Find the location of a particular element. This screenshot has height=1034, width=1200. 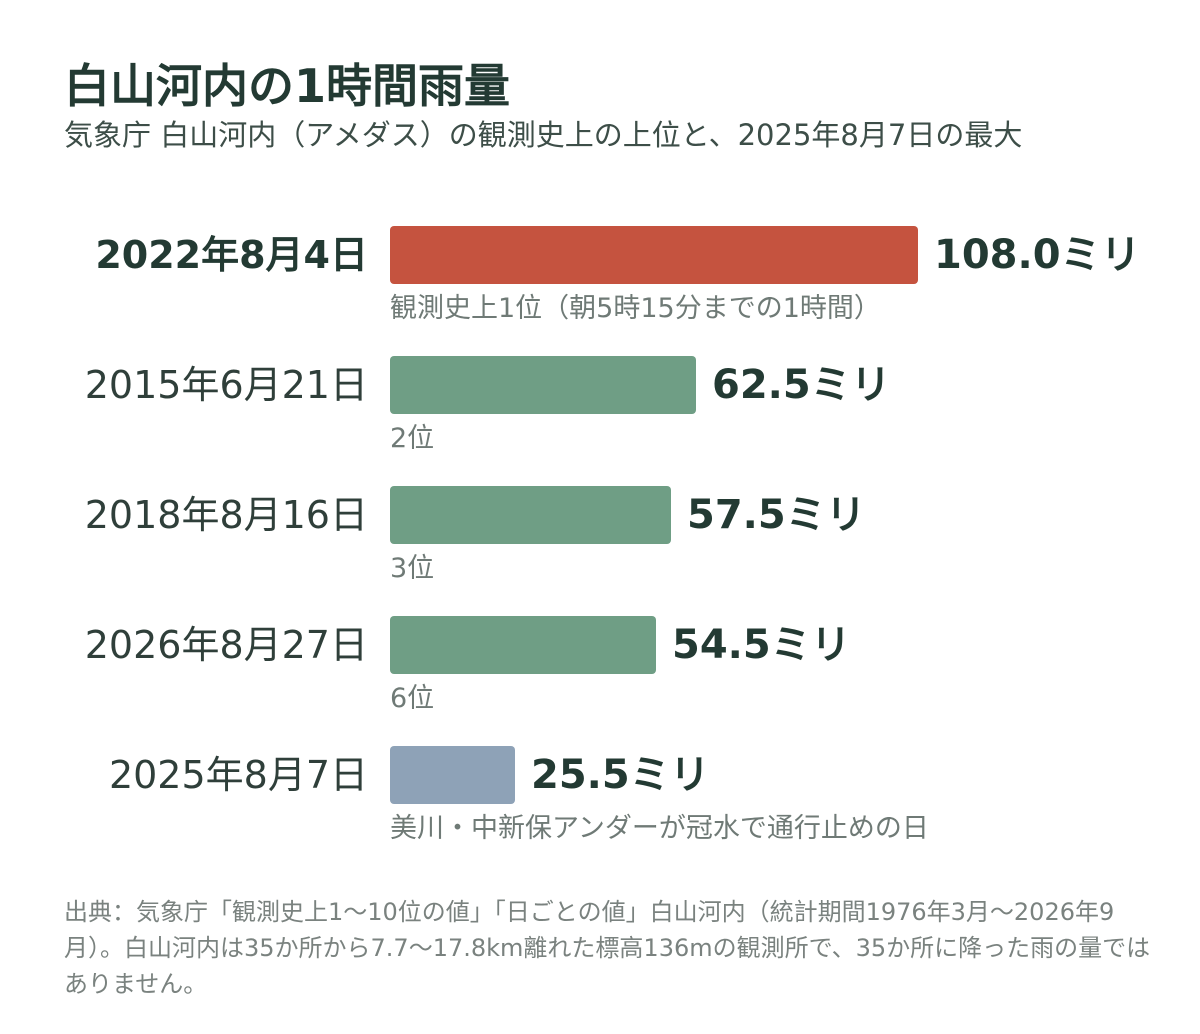

rank-note: 3位 is located at coordinates (412, 568).